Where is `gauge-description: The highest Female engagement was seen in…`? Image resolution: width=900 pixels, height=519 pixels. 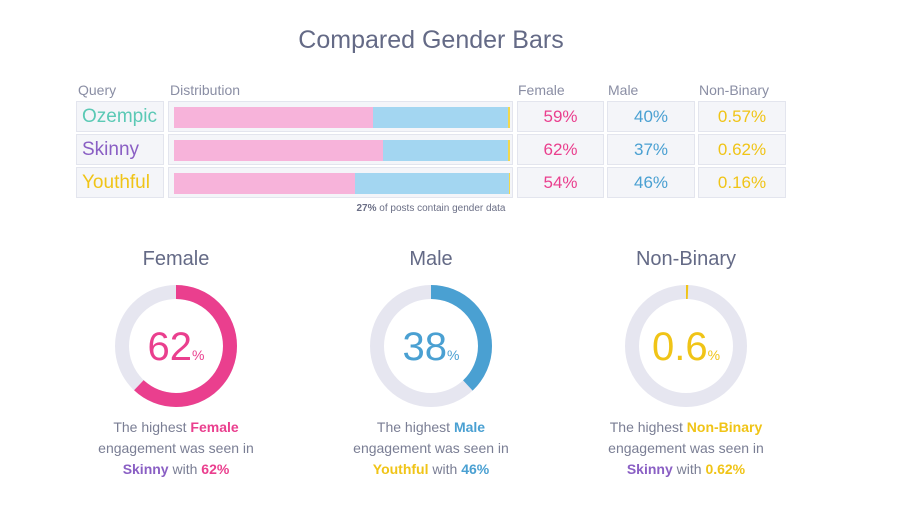
gauge-description: The highest Female engagement was seen in… is located at coordinates (176, 448).